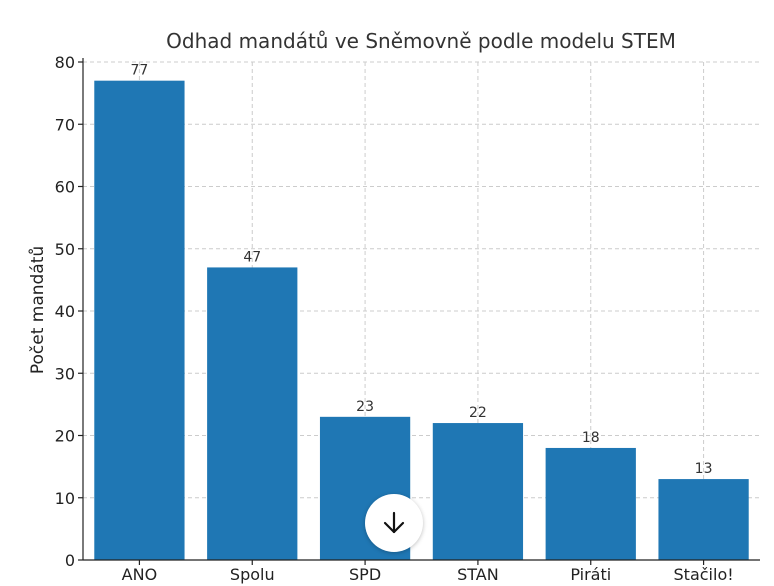  What do you see at coordinates (478, 574) in the screenshot?
I see `x-tick-label: STAN` at bounding box center [478, 574].